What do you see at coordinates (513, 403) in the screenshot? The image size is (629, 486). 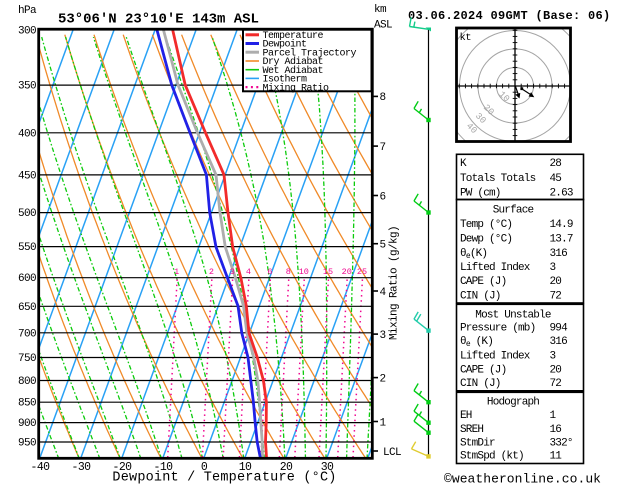 I see `svg-text: Hodograph` at bounding box center [513, 403].